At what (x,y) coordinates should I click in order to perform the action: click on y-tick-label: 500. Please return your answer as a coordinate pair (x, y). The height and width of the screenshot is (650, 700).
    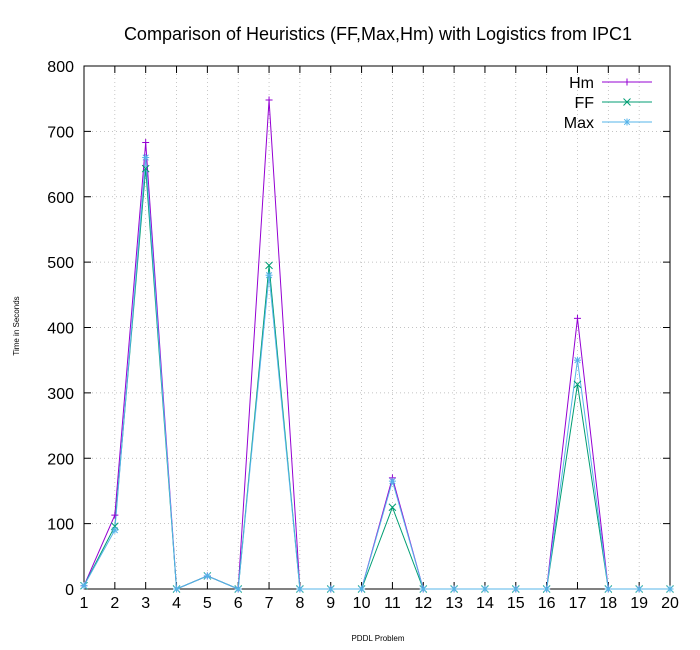
    Looking at the image, I should click on (60, 263).